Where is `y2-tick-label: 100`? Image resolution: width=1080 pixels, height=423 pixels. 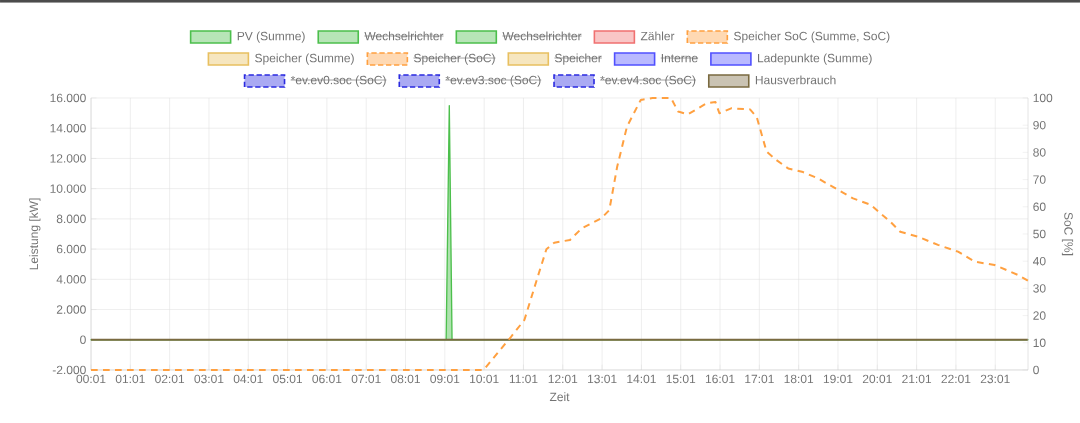 y2-tick-label: 100 is located at coordinates (1043, 98).